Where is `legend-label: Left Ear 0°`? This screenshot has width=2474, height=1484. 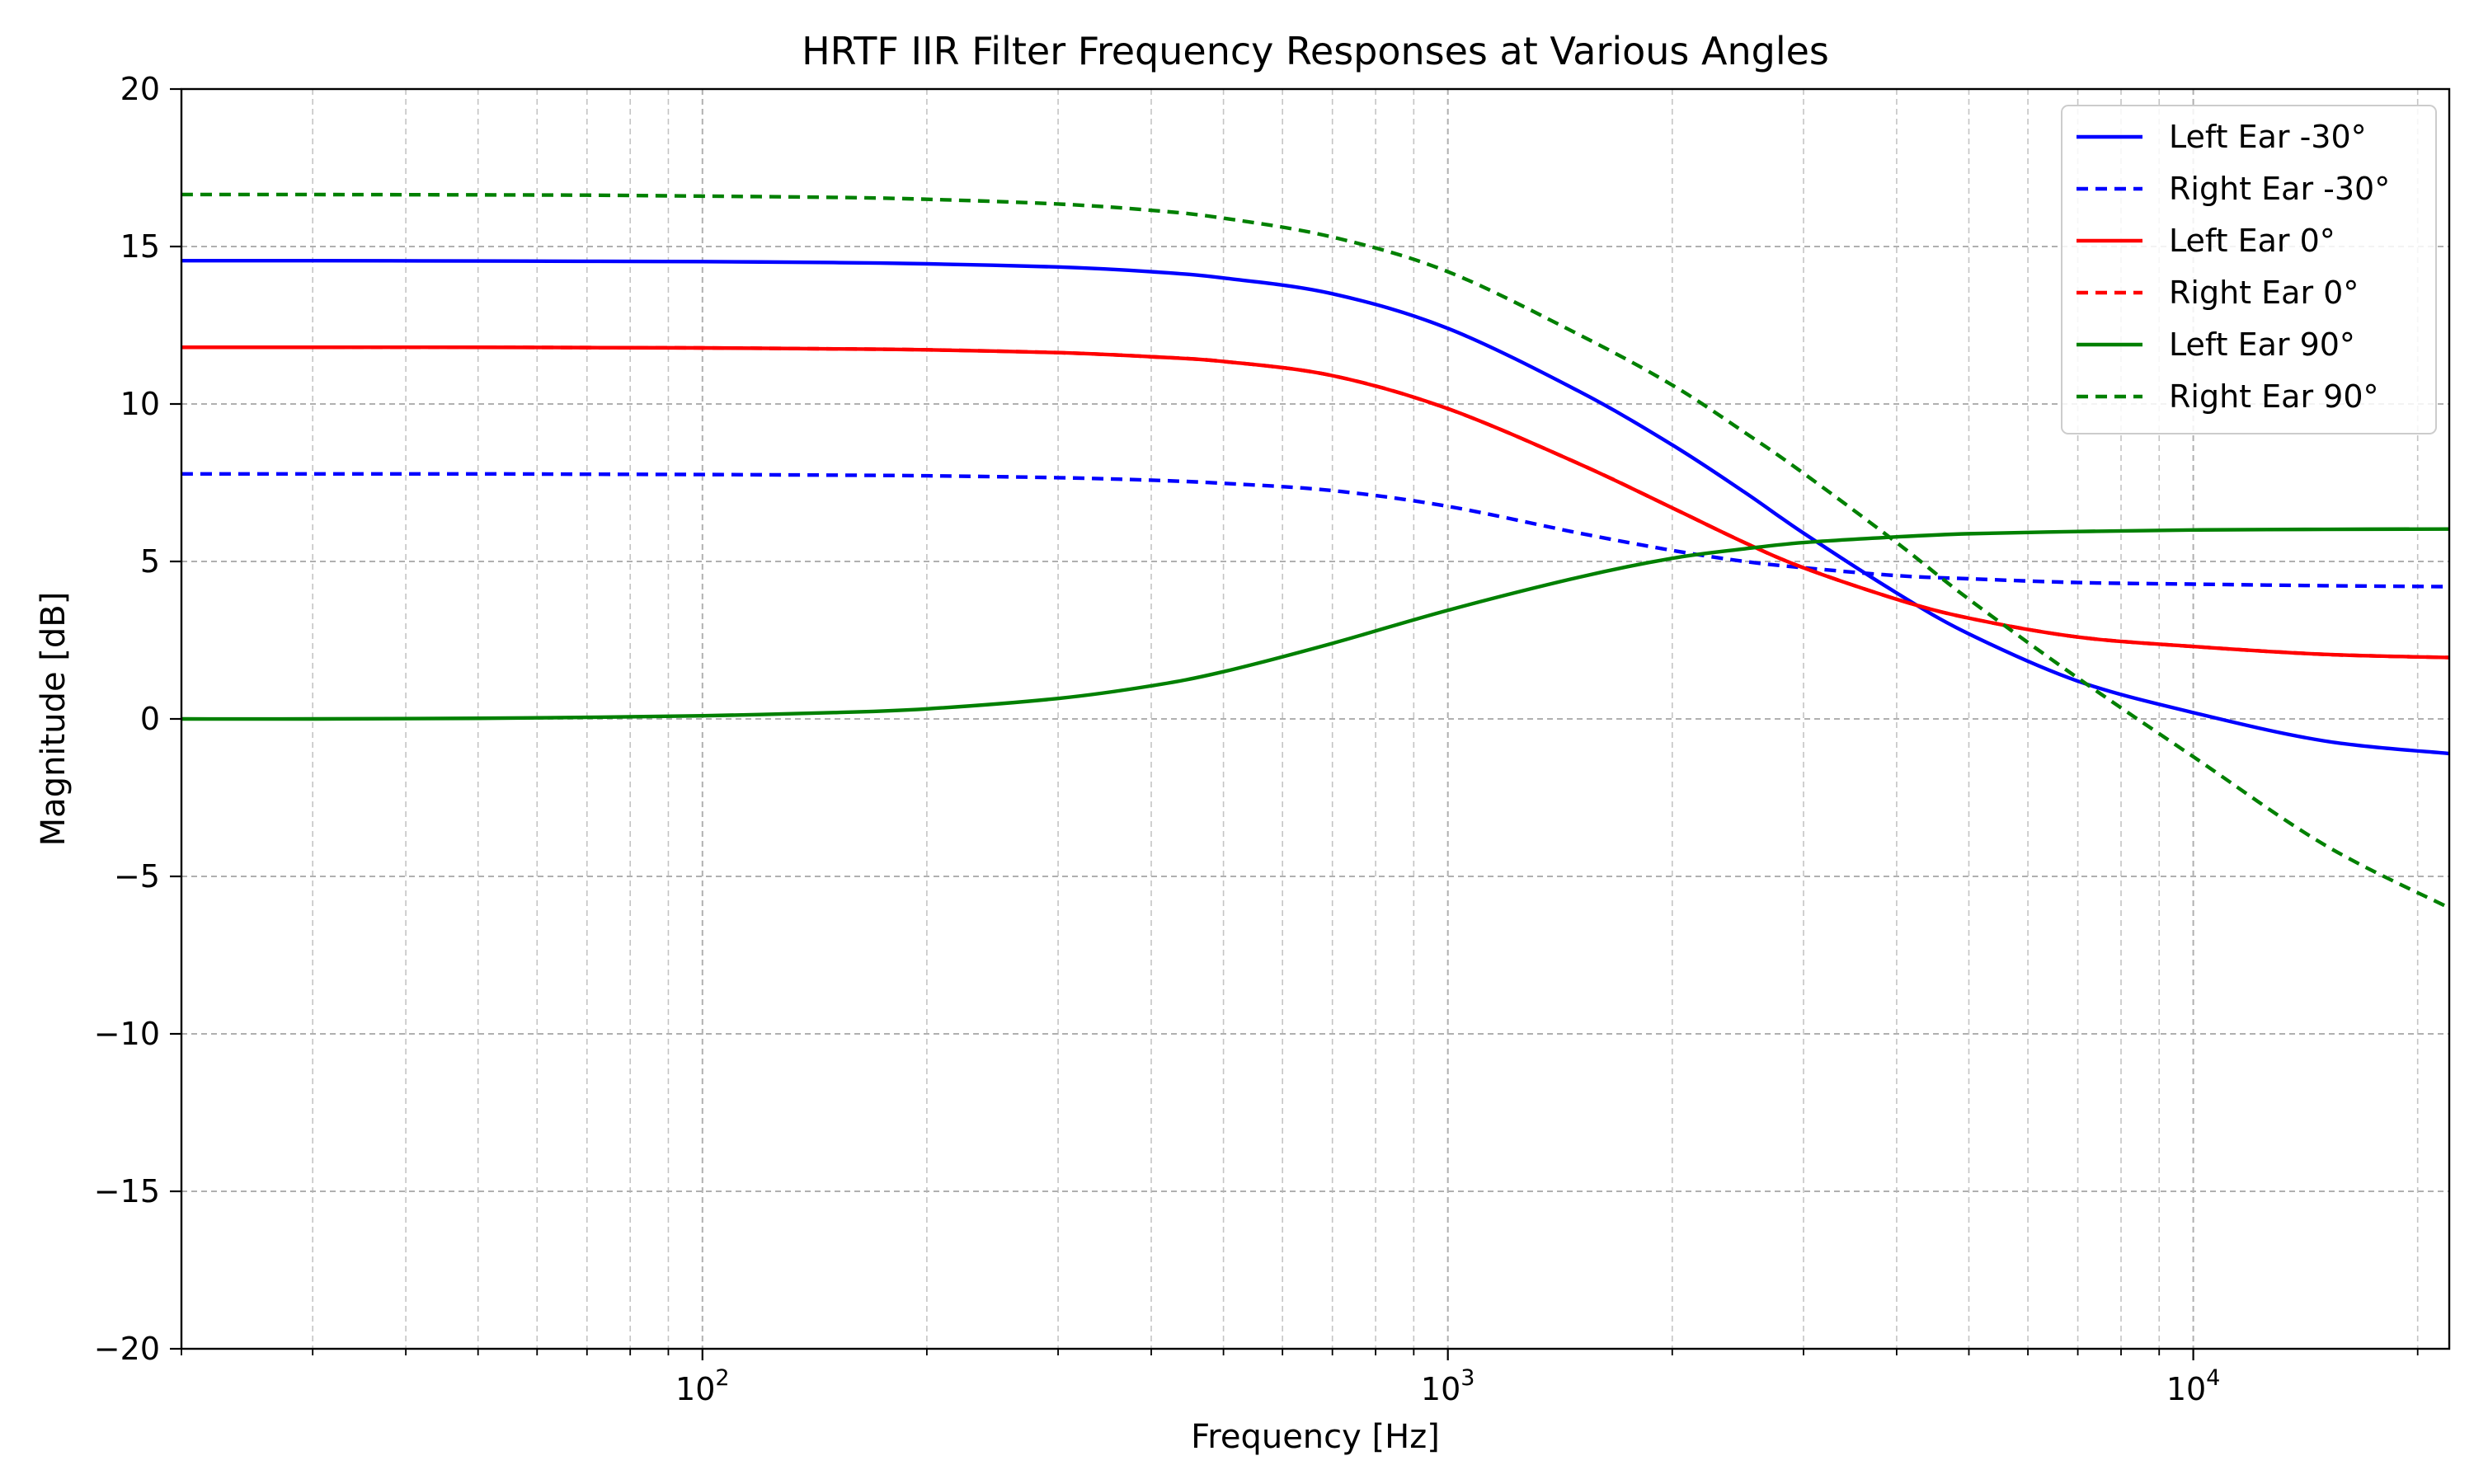 legend-label: Left Ear 0° is located at coordinates (2252, 241).